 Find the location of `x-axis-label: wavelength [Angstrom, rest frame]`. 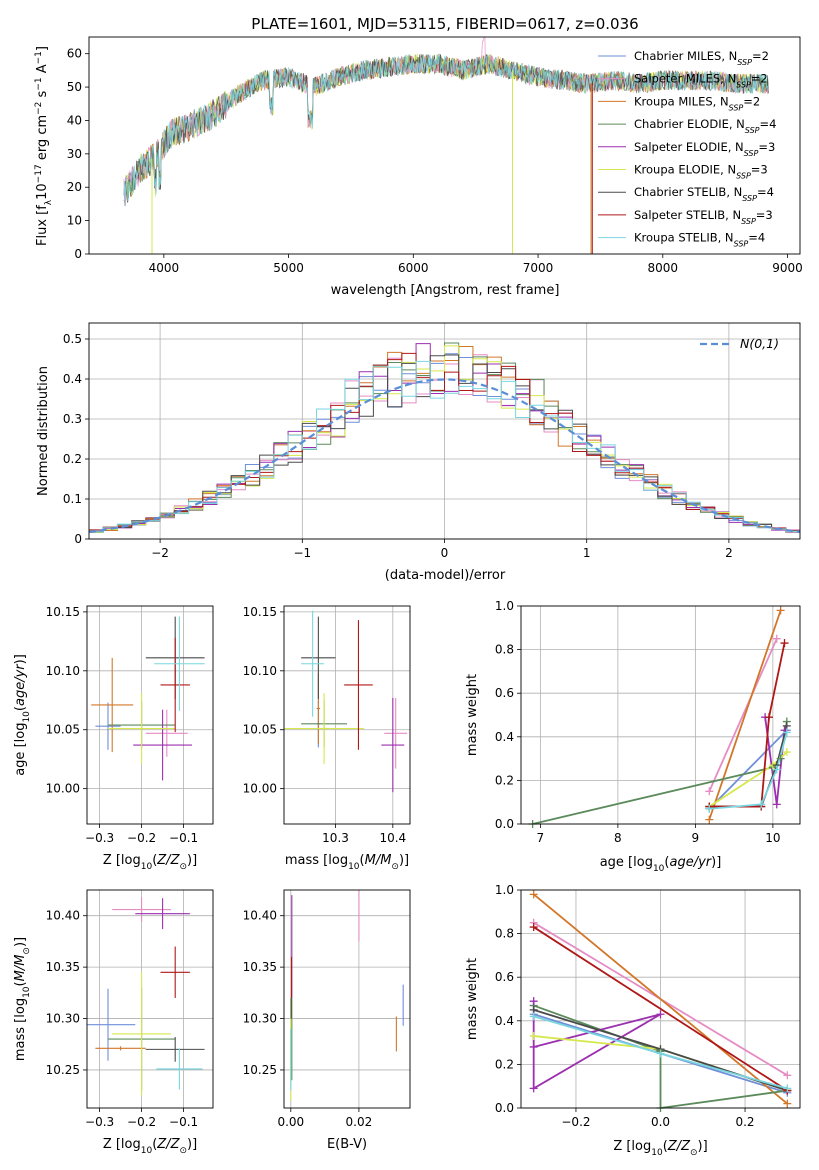

x-axis-label: wavelength [Angstrom, rest frame] is located at coordinates (445, 290).